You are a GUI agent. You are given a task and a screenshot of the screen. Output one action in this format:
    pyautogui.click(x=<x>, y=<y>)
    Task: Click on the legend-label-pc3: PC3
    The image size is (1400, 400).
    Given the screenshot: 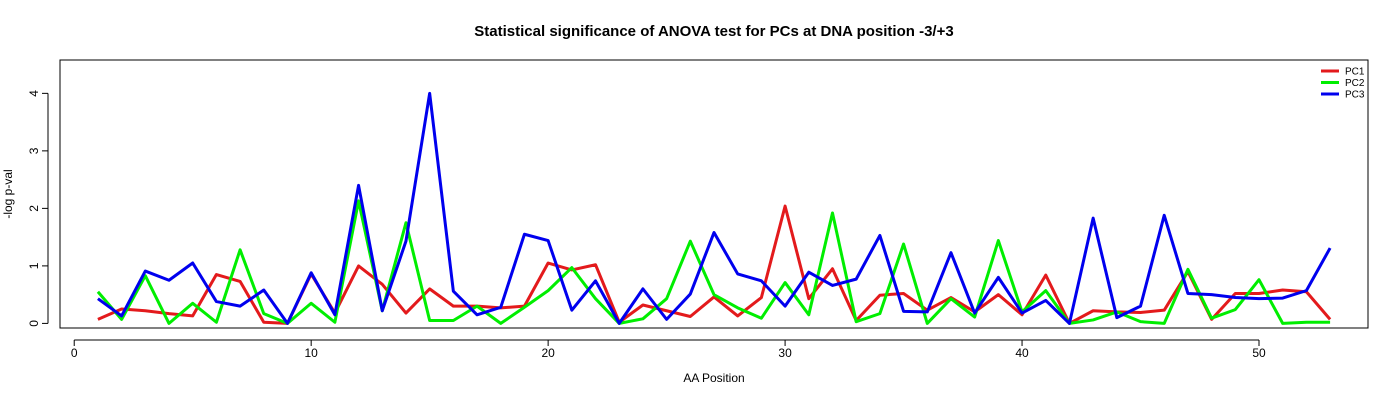 What is the action you would take?
    pyautogui.click(x=1355, y=95)
    